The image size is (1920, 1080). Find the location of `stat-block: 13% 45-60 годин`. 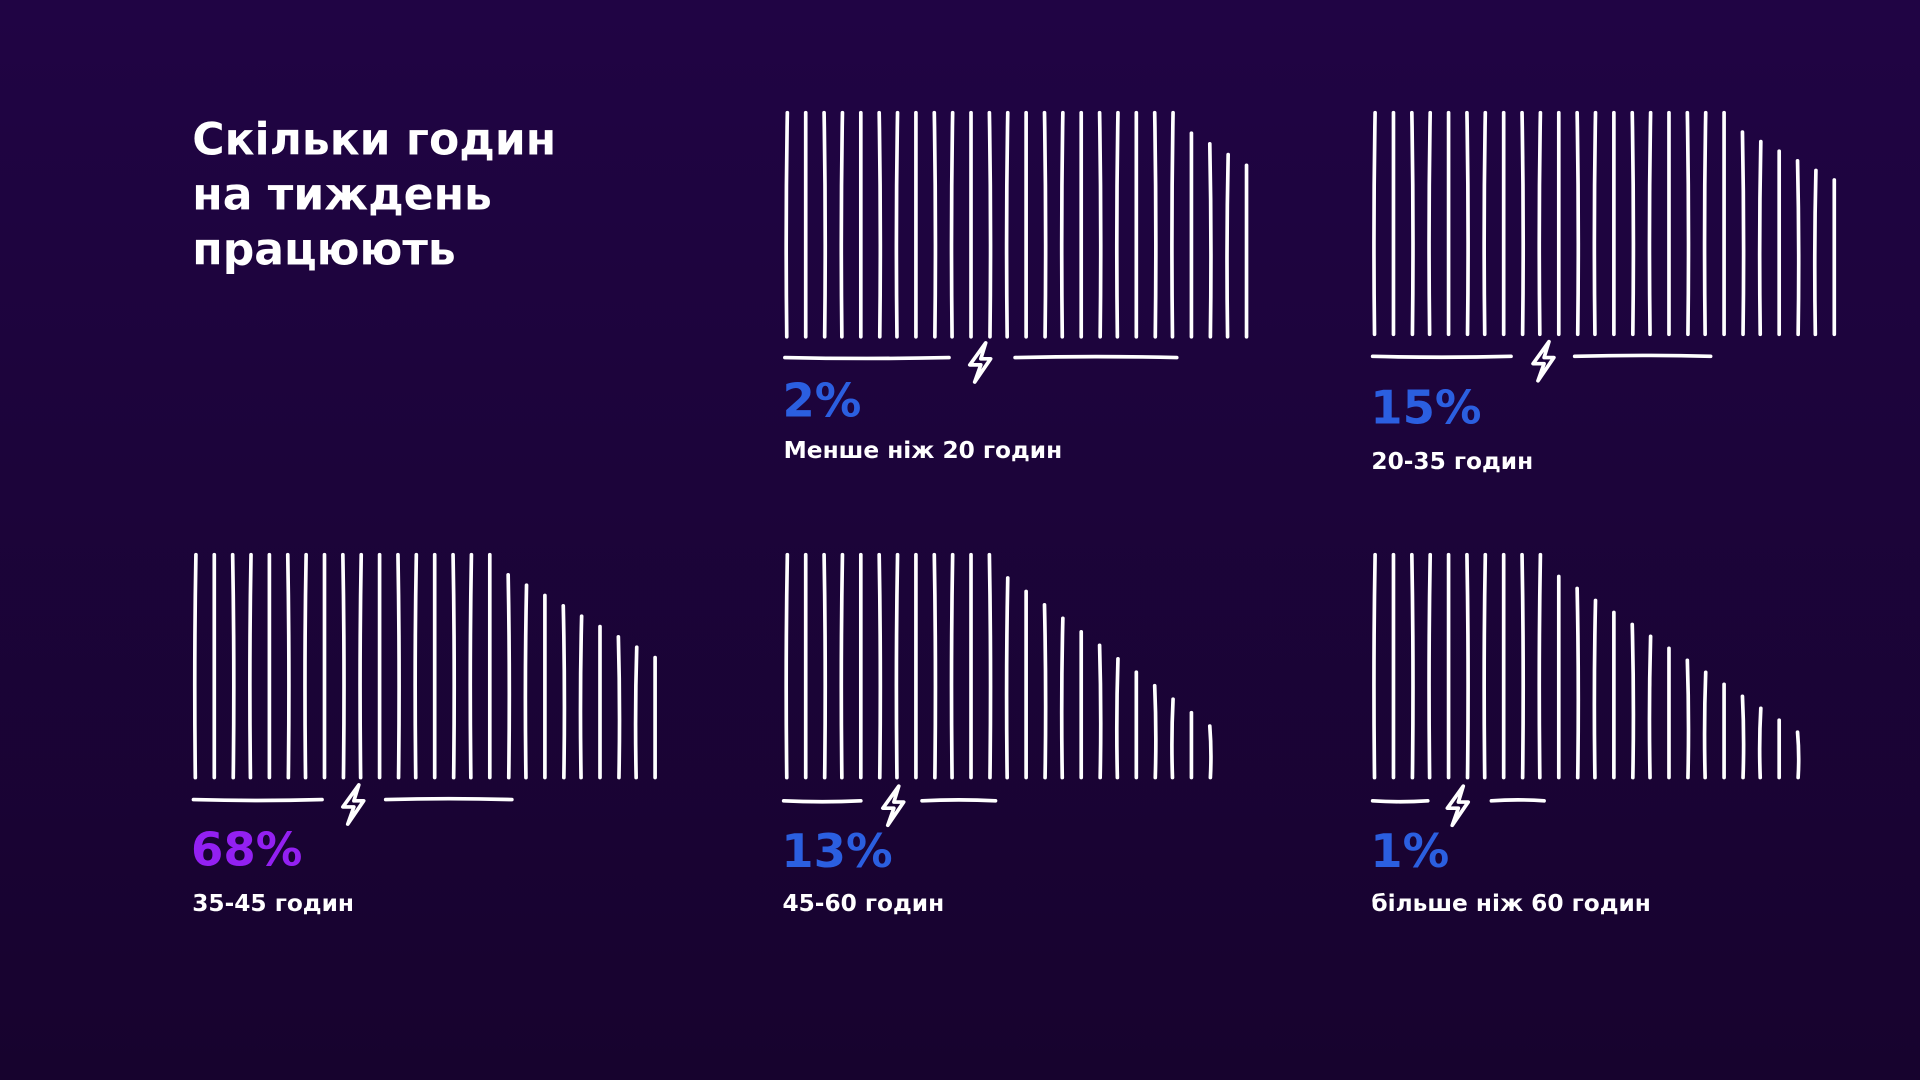

stat-block: 13% 45-60 годин is located at coordinates (997, 734).